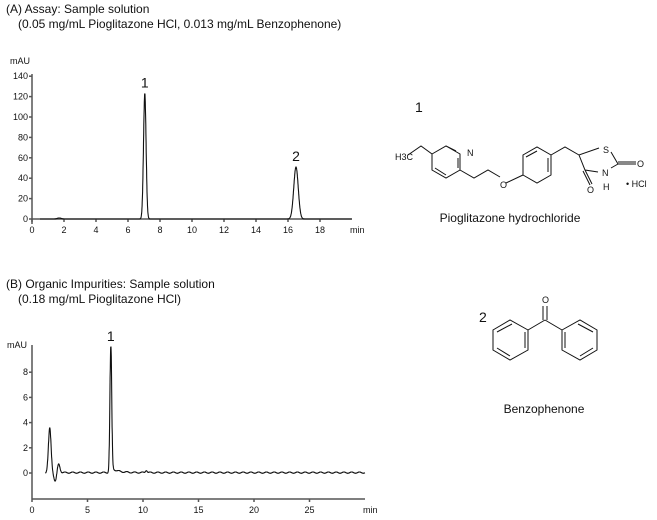 This screenshot has height=520, width=657. Describe the element at coordinates (224, 230) in the screenshot. I see `x-tick-label: 12` at that location.